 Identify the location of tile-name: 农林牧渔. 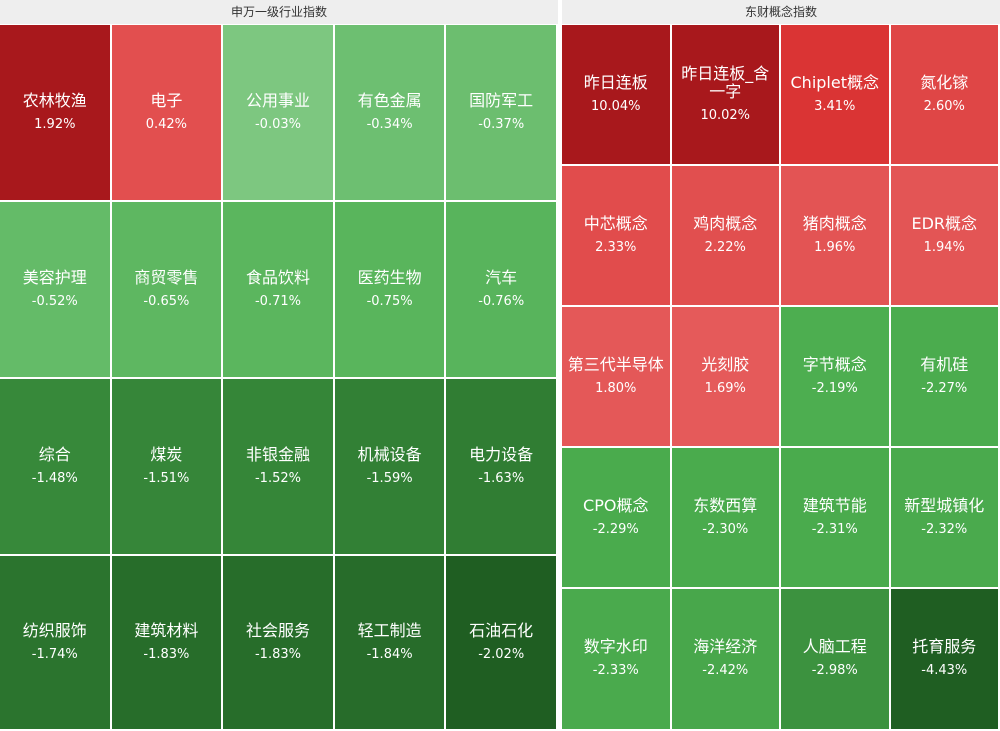
(54, 100).